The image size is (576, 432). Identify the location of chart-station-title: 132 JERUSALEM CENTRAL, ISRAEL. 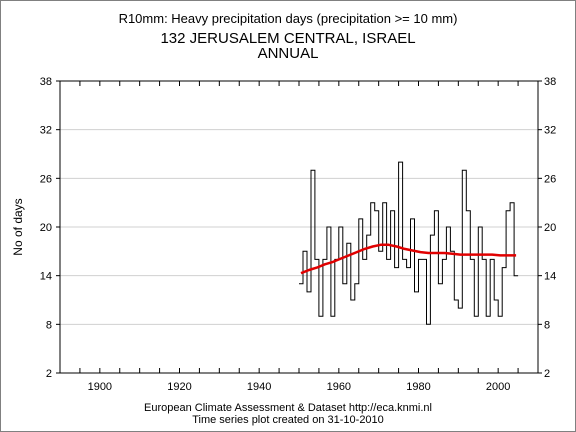
(288, 38).